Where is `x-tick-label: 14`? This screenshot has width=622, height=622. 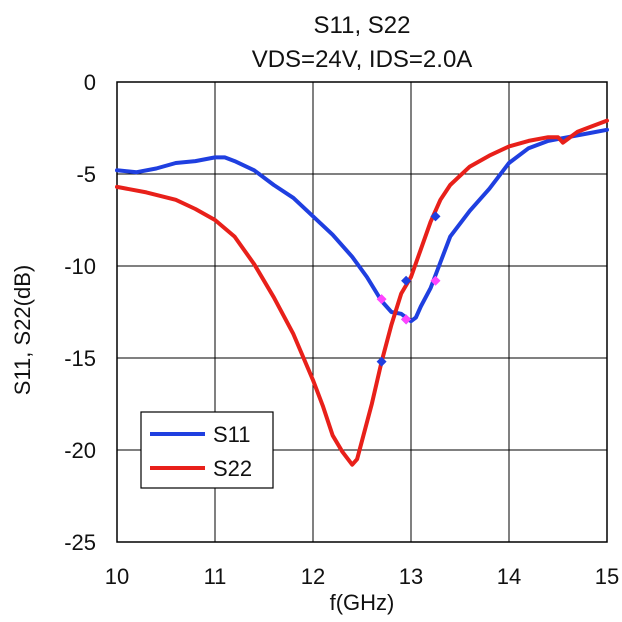 x-tick-label: 14 is located at coordinates (509, 576).